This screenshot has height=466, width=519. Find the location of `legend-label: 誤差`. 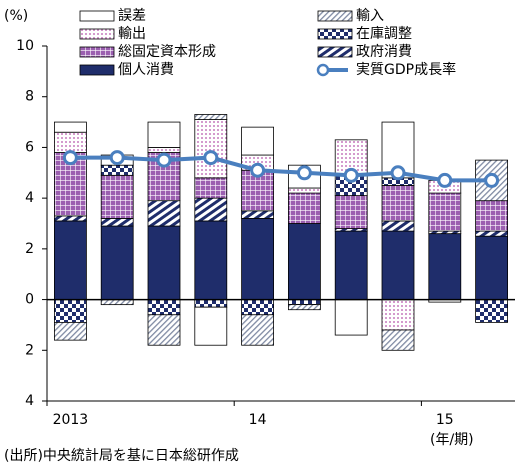

legend-label: 誤差 is located at coordinates (132, 16).